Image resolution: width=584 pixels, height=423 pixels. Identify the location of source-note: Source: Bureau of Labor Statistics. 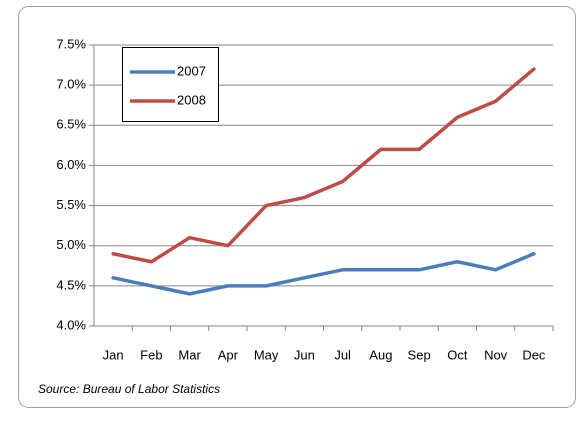
(129, 389).